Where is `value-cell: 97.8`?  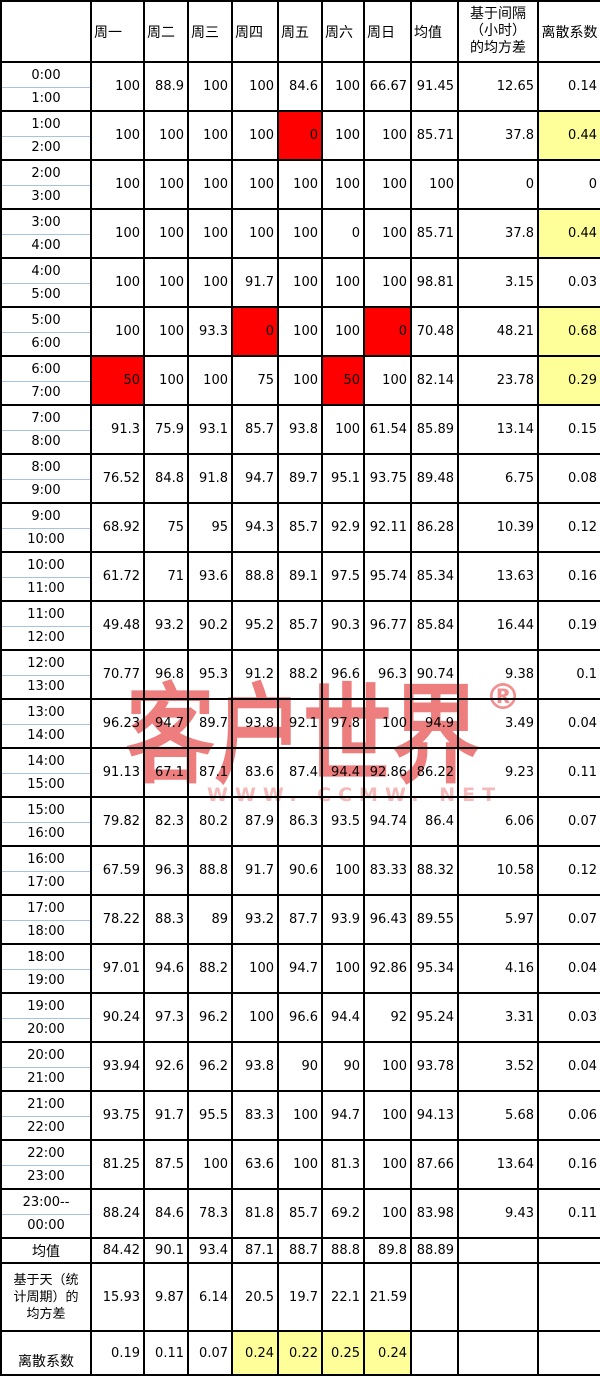 value-cell: 97.8 is located at coordinates (343, 723).